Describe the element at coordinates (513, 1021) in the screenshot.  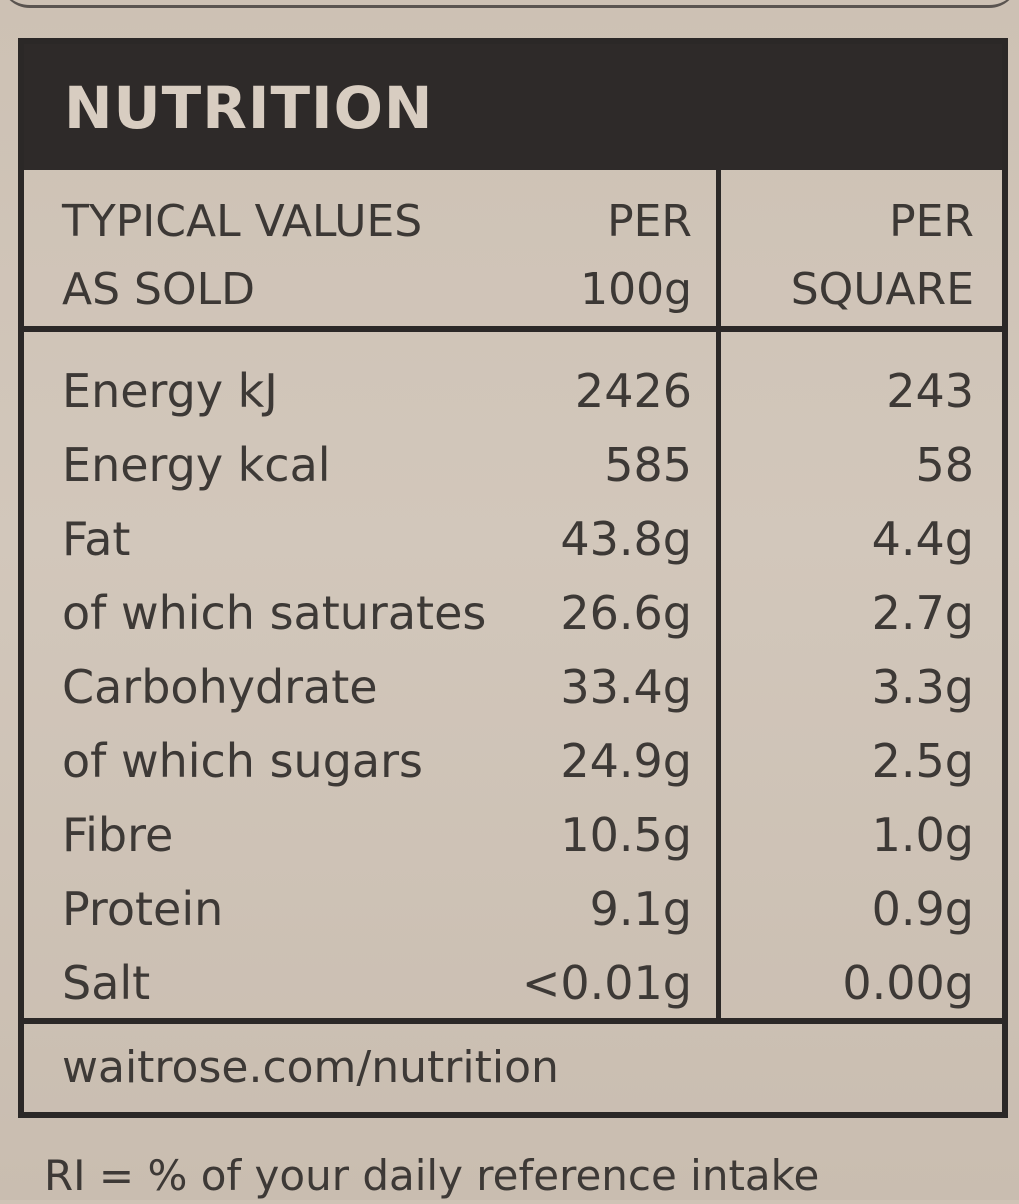
I see `footer-divider` at that location.